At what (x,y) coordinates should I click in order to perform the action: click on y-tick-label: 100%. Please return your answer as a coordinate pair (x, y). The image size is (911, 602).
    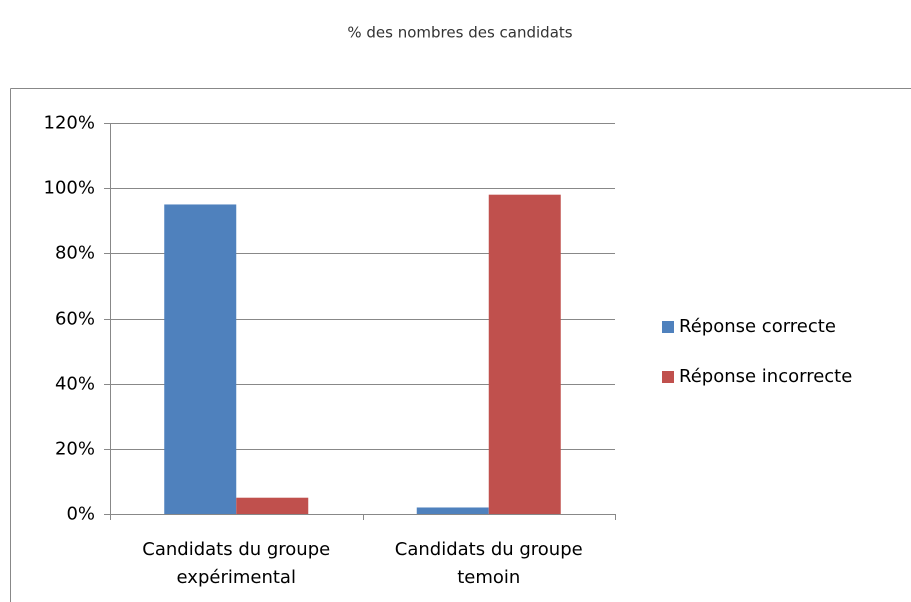
    Looking at the image, I should click on (69, 188).